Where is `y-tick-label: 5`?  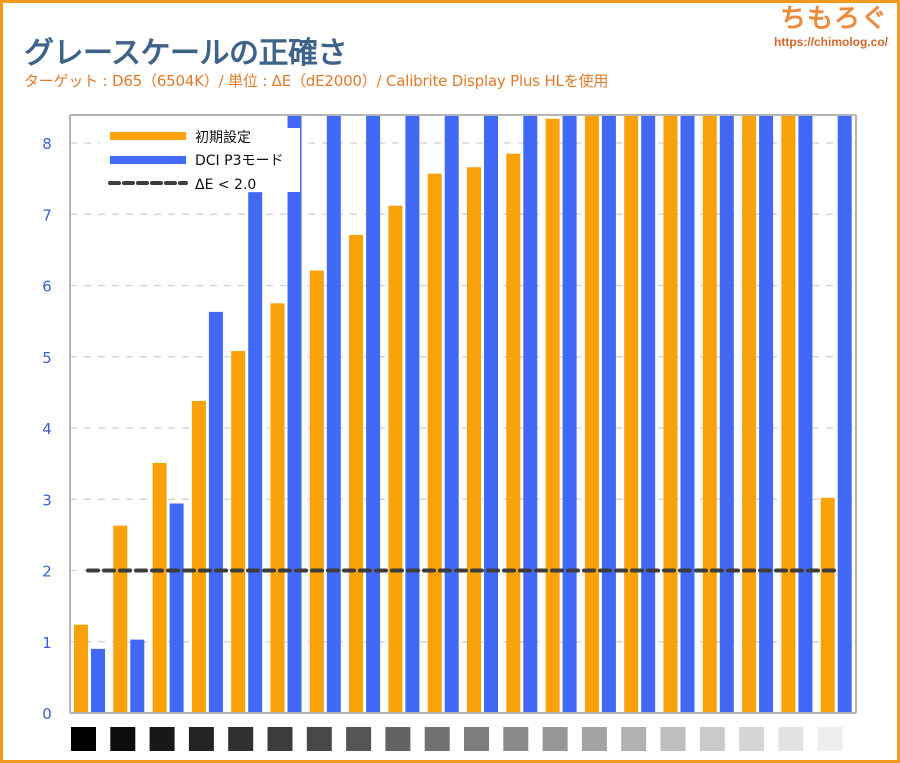 y-tick-label: 5 is located at coordinates (47, 358).